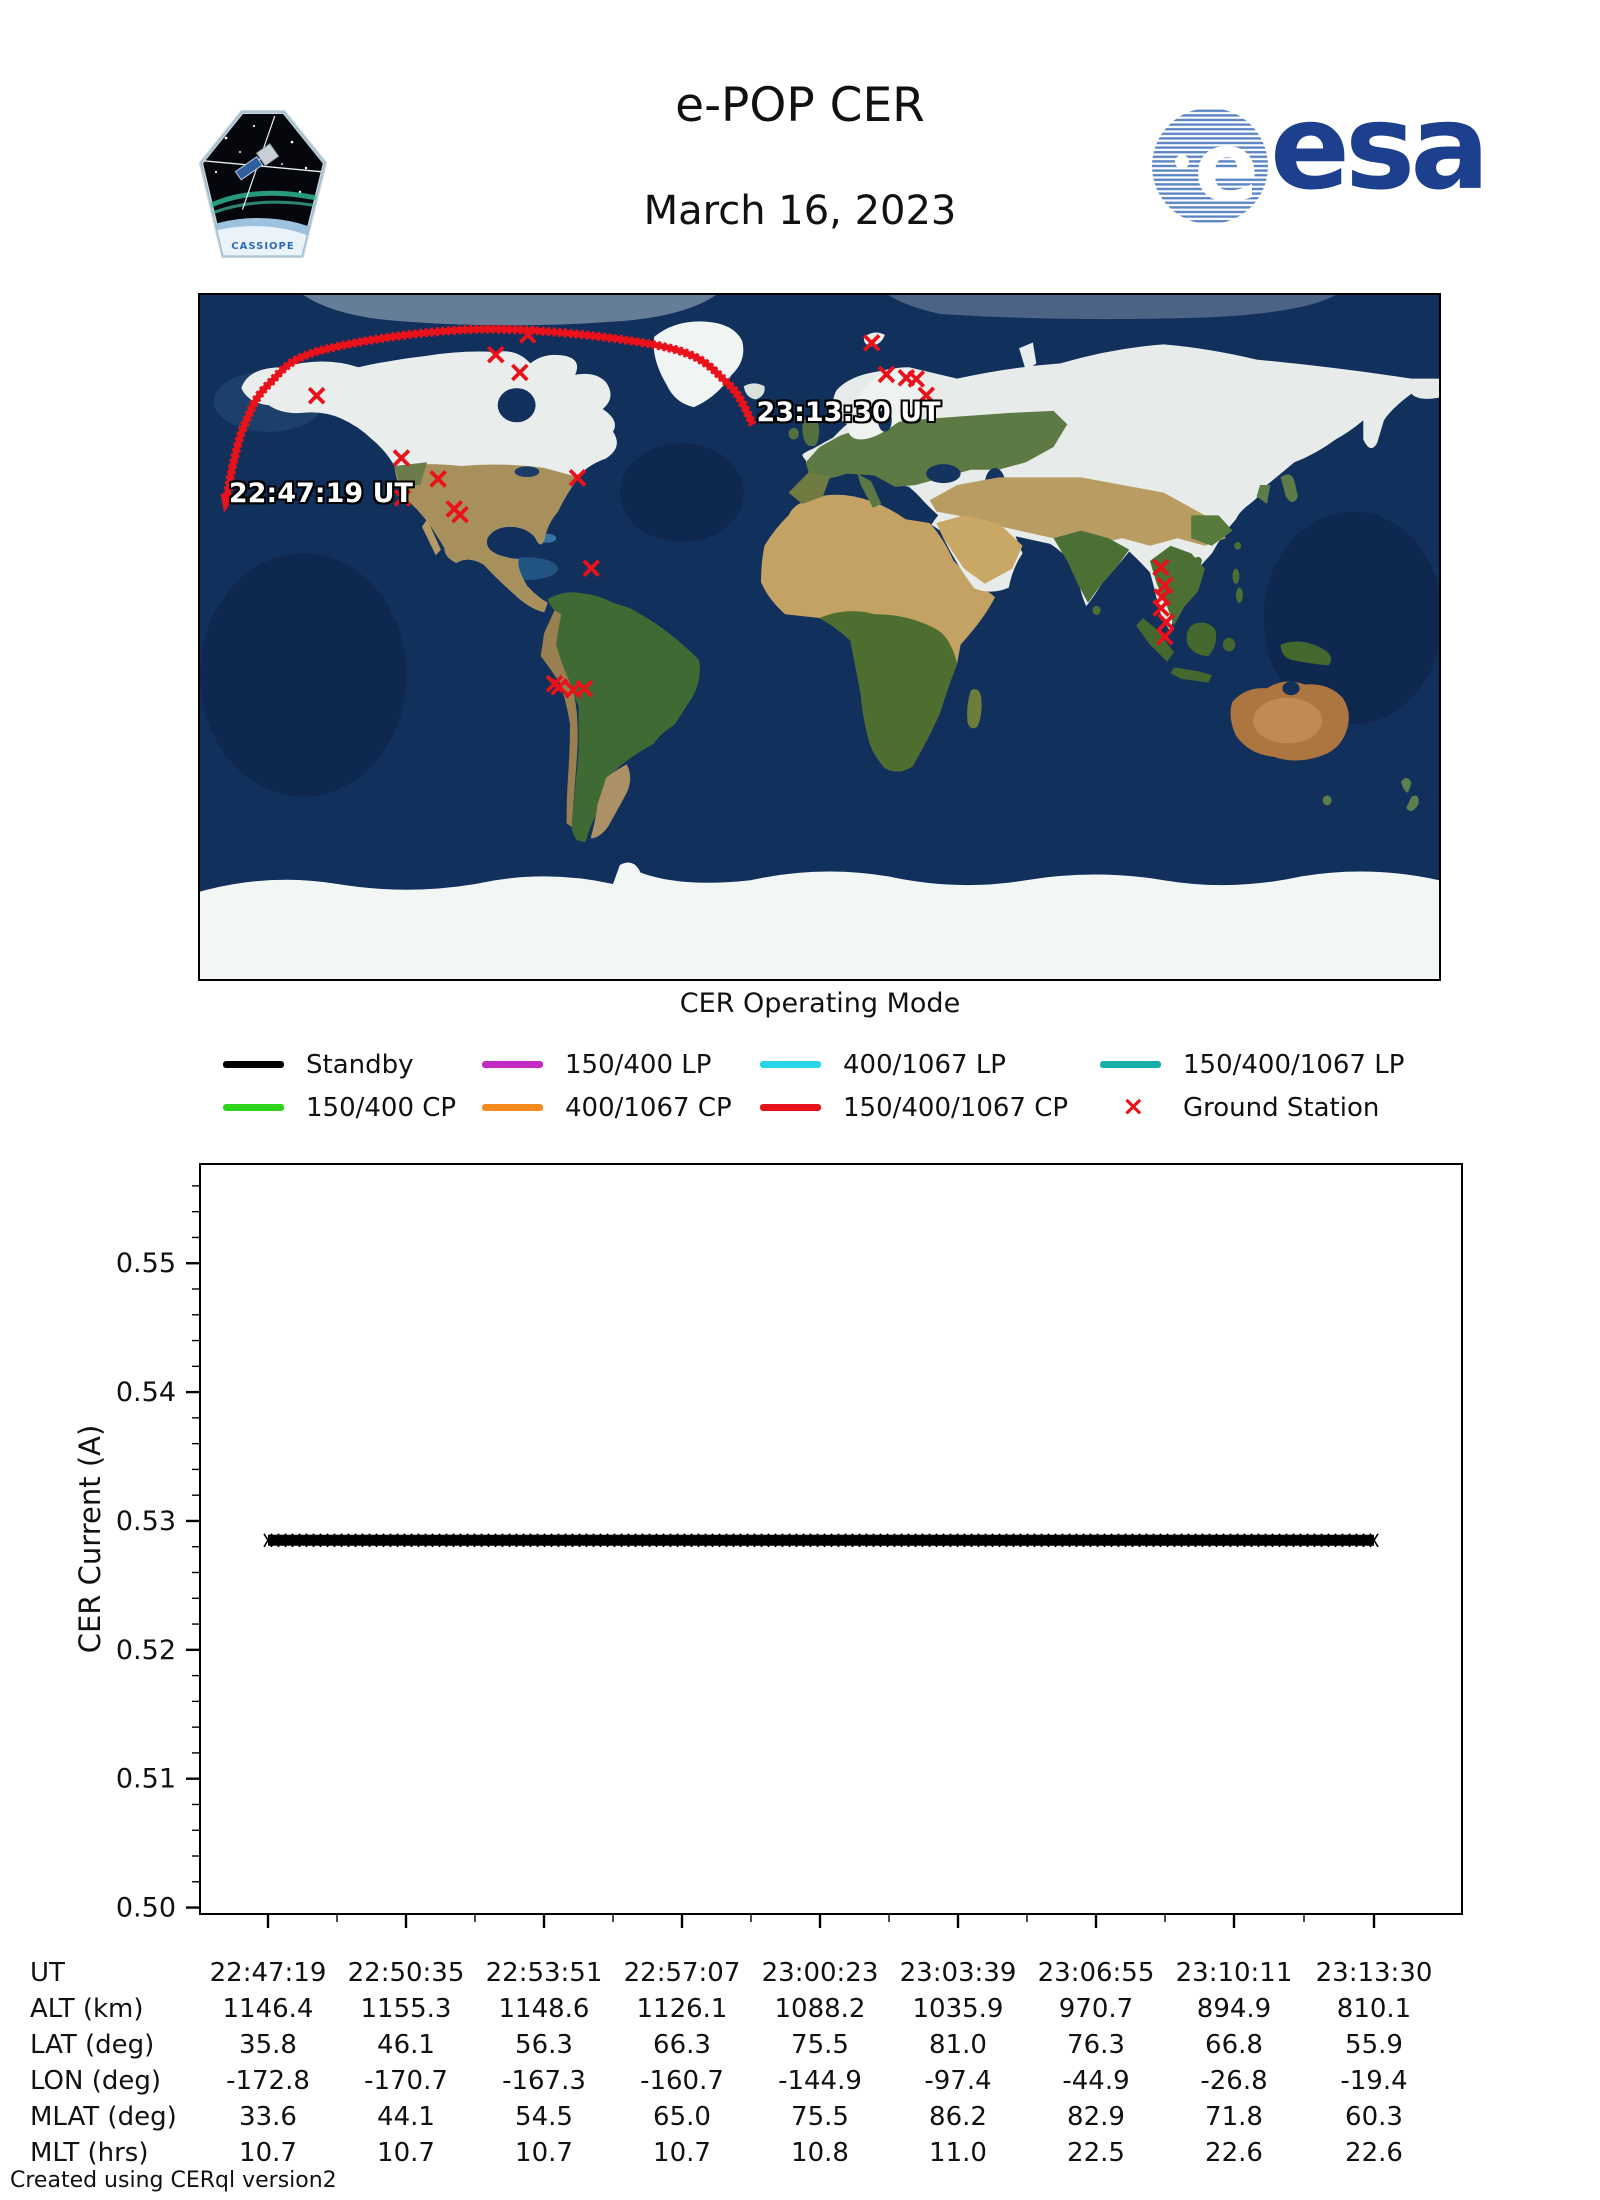  Describe the element at coordinates (1294, 1065) in the screenshot. I see `legend-item-label: 150/400/1067 LP` at that location.